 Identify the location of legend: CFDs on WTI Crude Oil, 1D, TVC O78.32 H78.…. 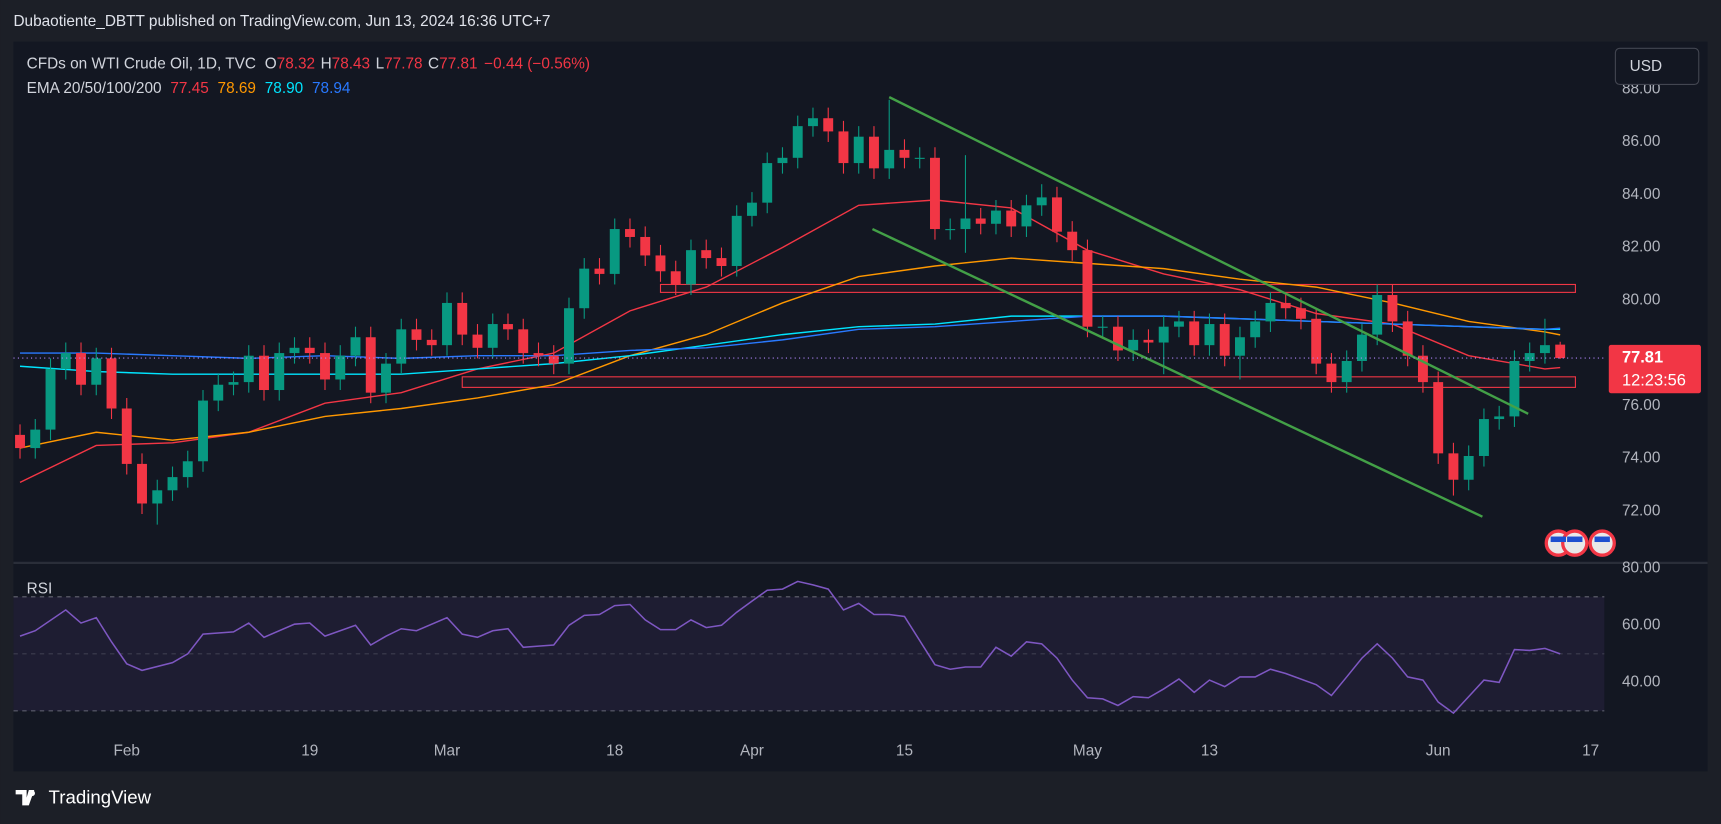
(308, 76).